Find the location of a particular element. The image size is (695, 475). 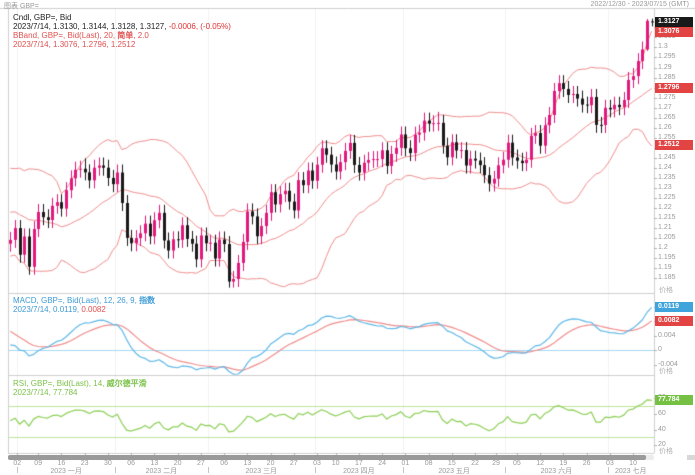

day-tick-label: 19 is located at coordinates (563, 463).